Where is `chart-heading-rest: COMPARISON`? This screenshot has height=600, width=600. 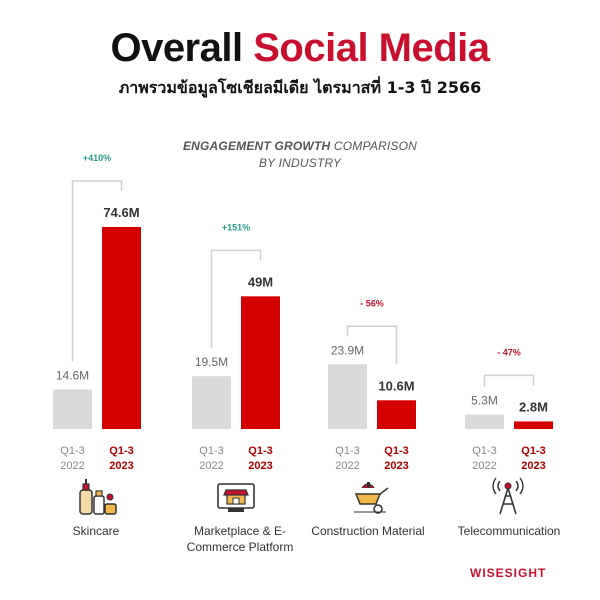 chart-heading-rest: COMPARISON is located at coordinates (375, 146).